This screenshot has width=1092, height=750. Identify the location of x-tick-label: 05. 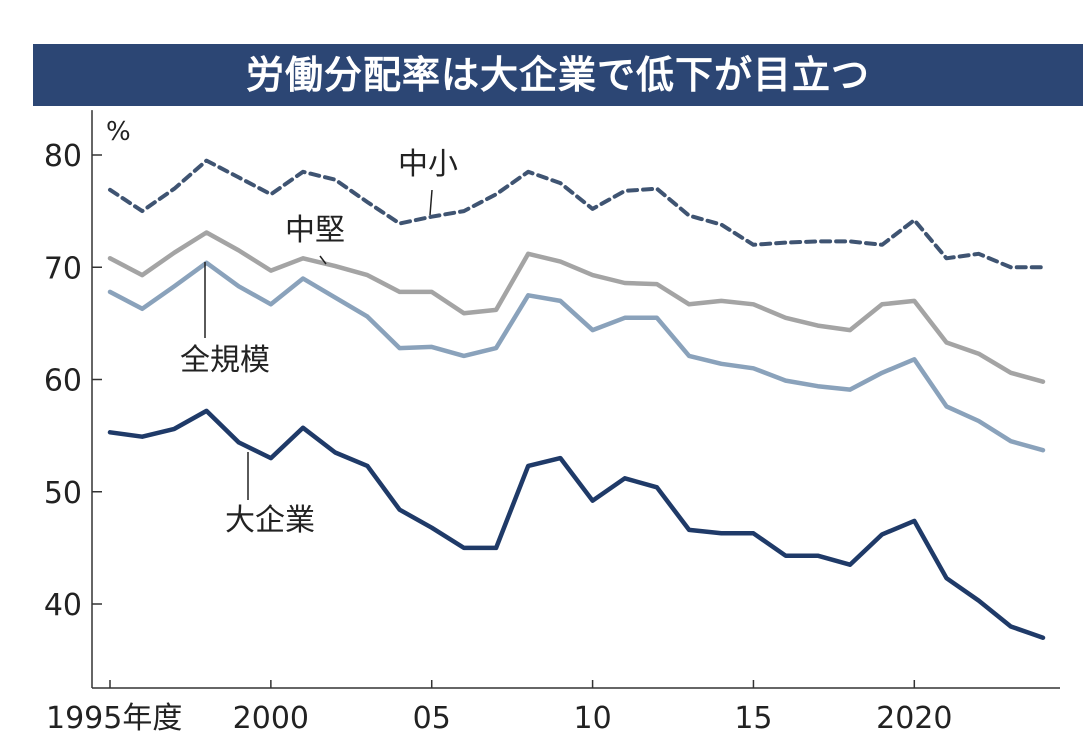
(432, 718).